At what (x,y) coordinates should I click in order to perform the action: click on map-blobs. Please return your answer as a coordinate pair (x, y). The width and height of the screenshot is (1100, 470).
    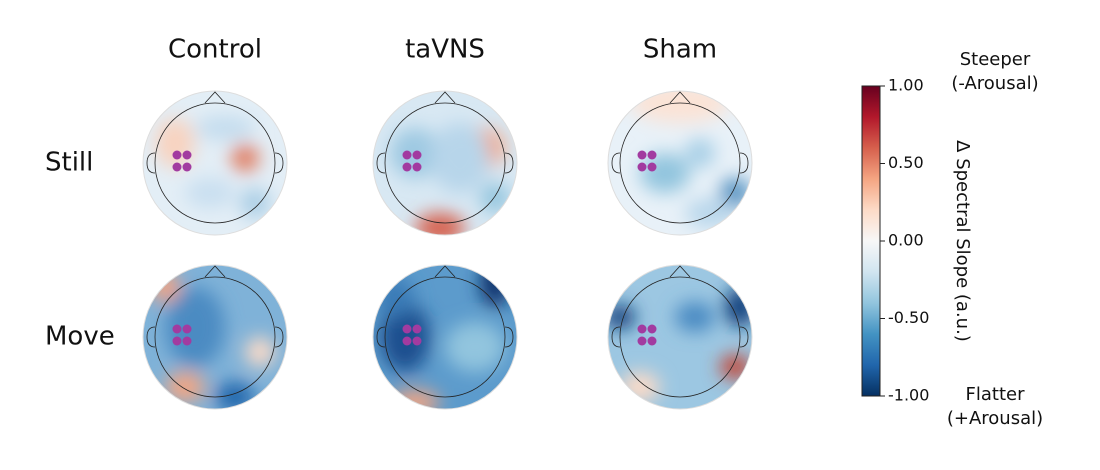
    Looking at the image, I should click on (212, 340).